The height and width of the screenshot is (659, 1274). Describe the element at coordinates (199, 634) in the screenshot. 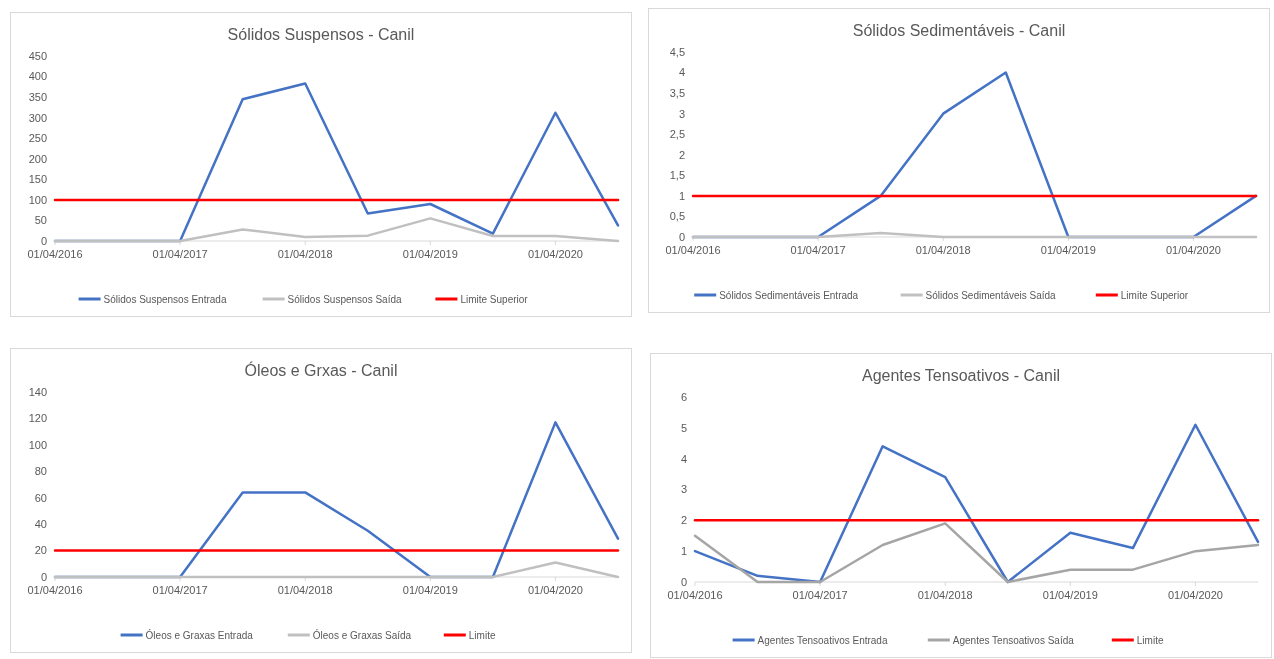

I see `legend-label: Óleos e Graxas Entrada` at that location.